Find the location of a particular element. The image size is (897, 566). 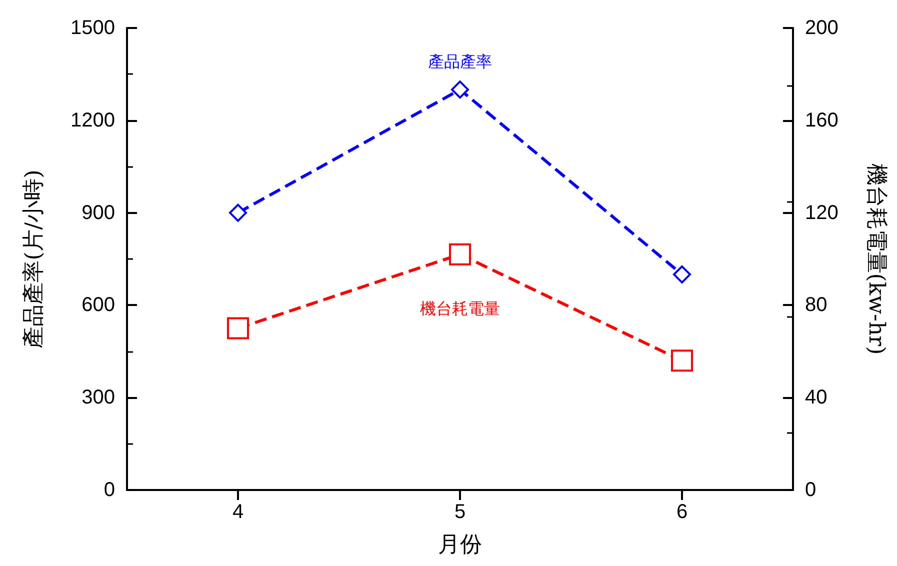

y-tick-label: 900 is located at coordinates (98, 213).